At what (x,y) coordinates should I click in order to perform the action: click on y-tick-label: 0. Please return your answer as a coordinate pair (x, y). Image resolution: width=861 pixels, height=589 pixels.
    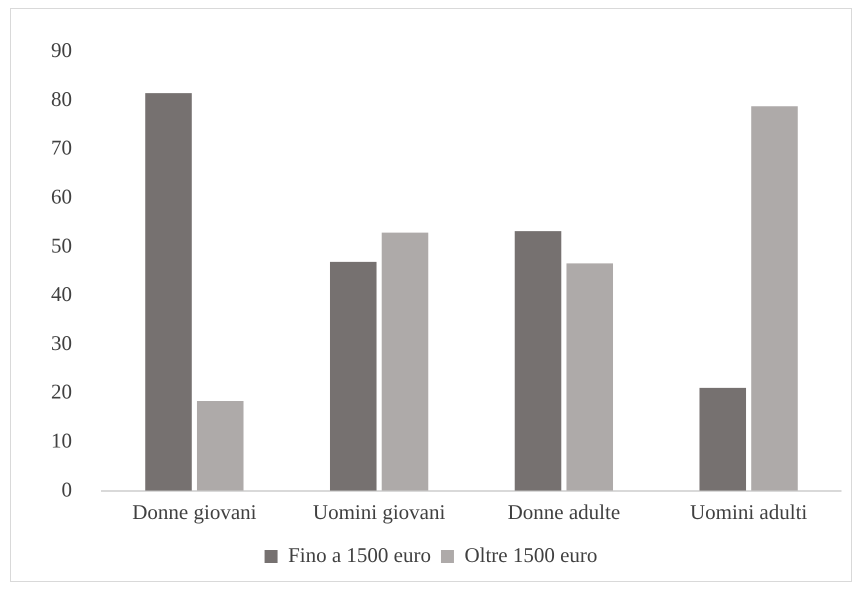
    Looking at the image, I should click on (67, 489).